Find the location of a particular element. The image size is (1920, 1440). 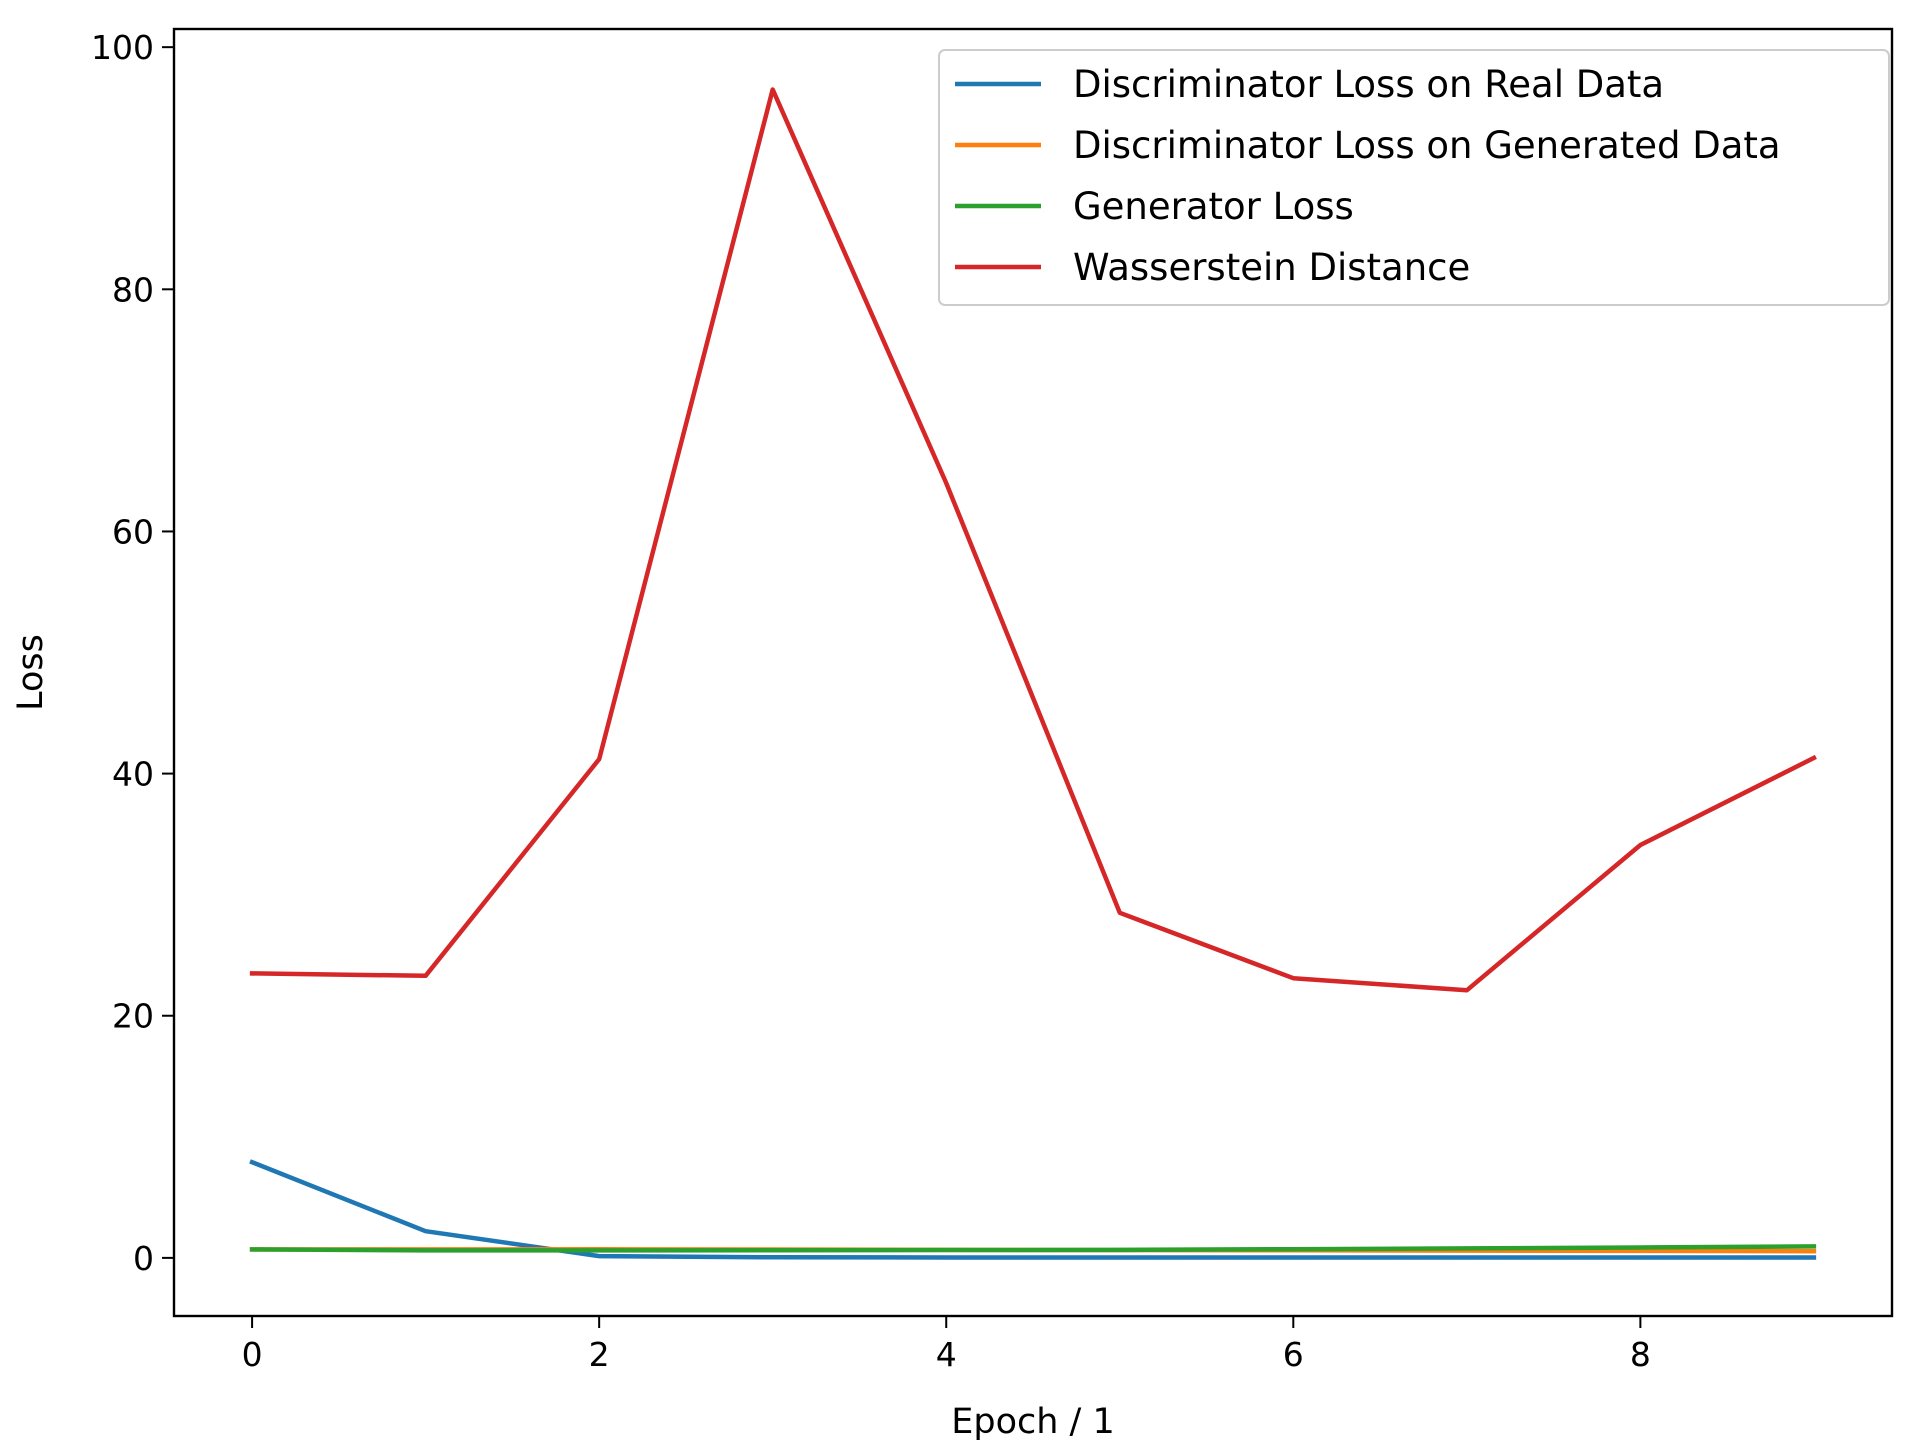

legend-label: Discriminator Loss on Generated Data is located at coordinates (1427, 145).